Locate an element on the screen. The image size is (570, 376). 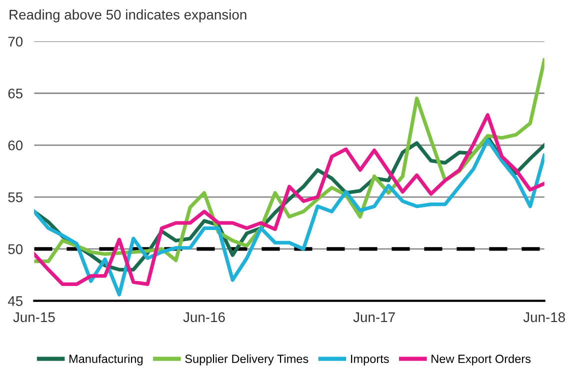
legend-label: Supplier Delivery Times is located at coordinates (246, 360).